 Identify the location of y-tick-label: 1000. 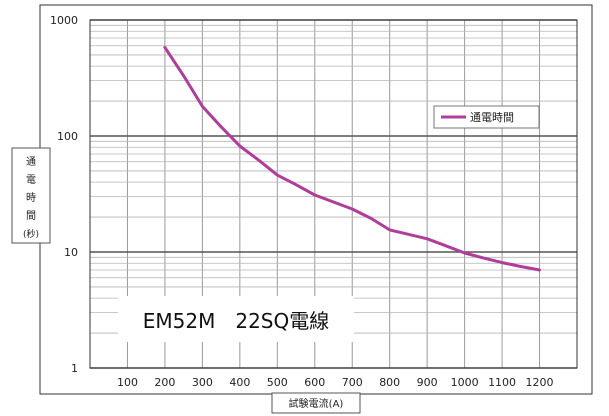
(64, 20).